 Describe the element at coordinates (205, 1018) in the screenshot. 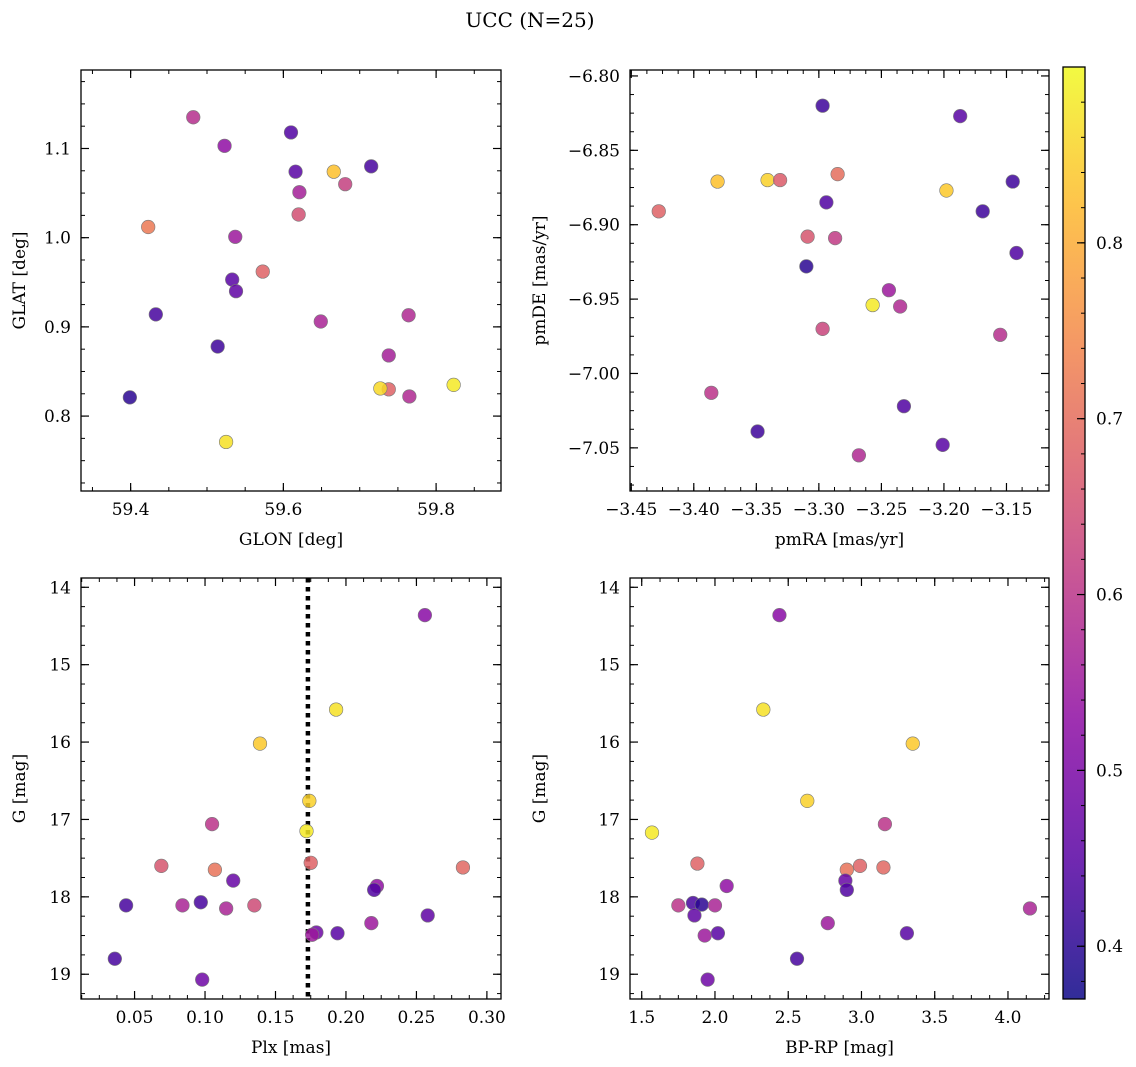

I see `x-tick-label: 0.10` at that location.